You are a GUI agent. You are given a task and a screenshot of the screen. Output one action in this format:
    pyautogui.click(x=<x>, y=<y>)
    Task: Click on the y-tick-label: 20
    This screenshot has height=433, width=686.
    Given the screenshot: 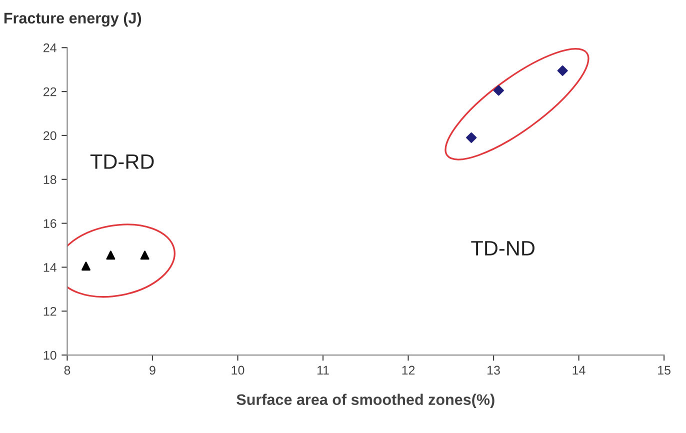 What is the action you would take?
    pyautogui.click(x=50, y=135)
    